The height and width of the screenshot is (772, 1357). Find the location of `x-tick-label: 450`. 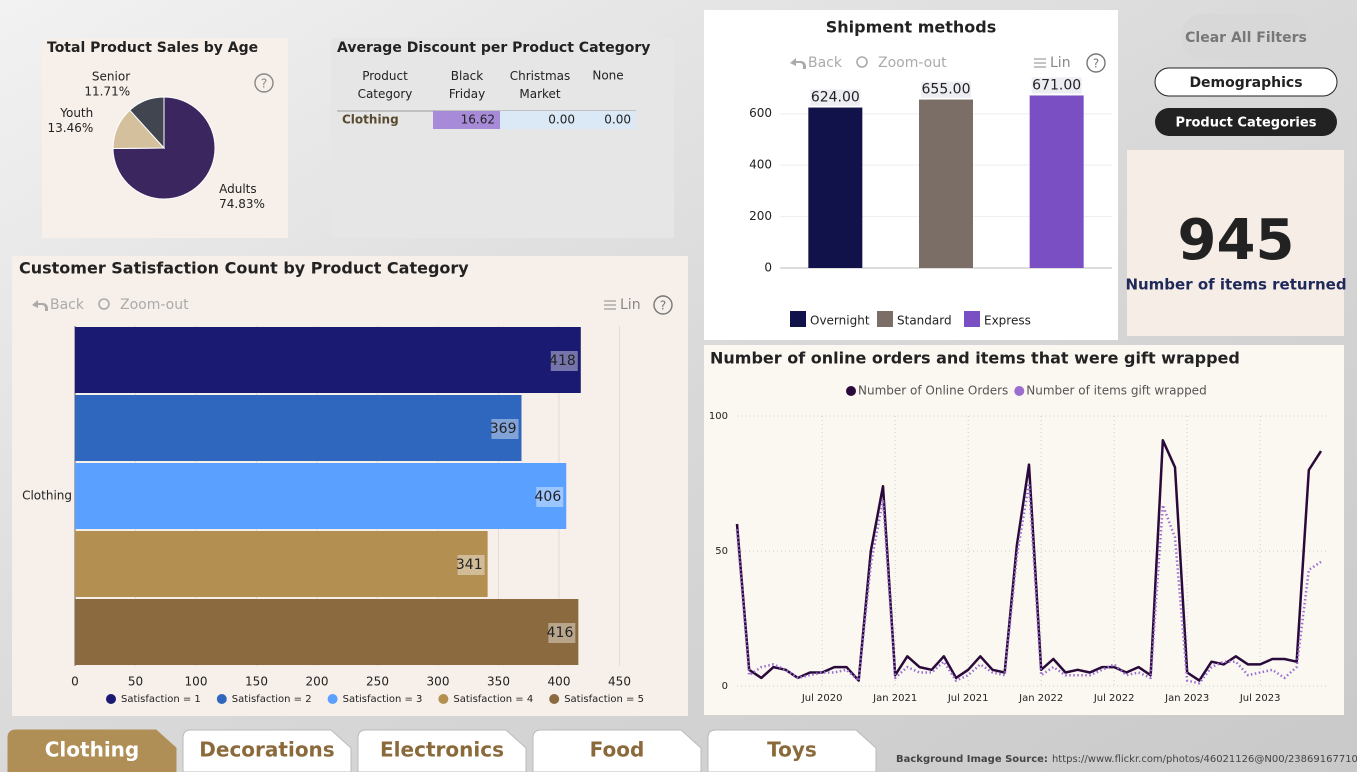

x-tick-label: 450 is located at coordinates (619, 682).